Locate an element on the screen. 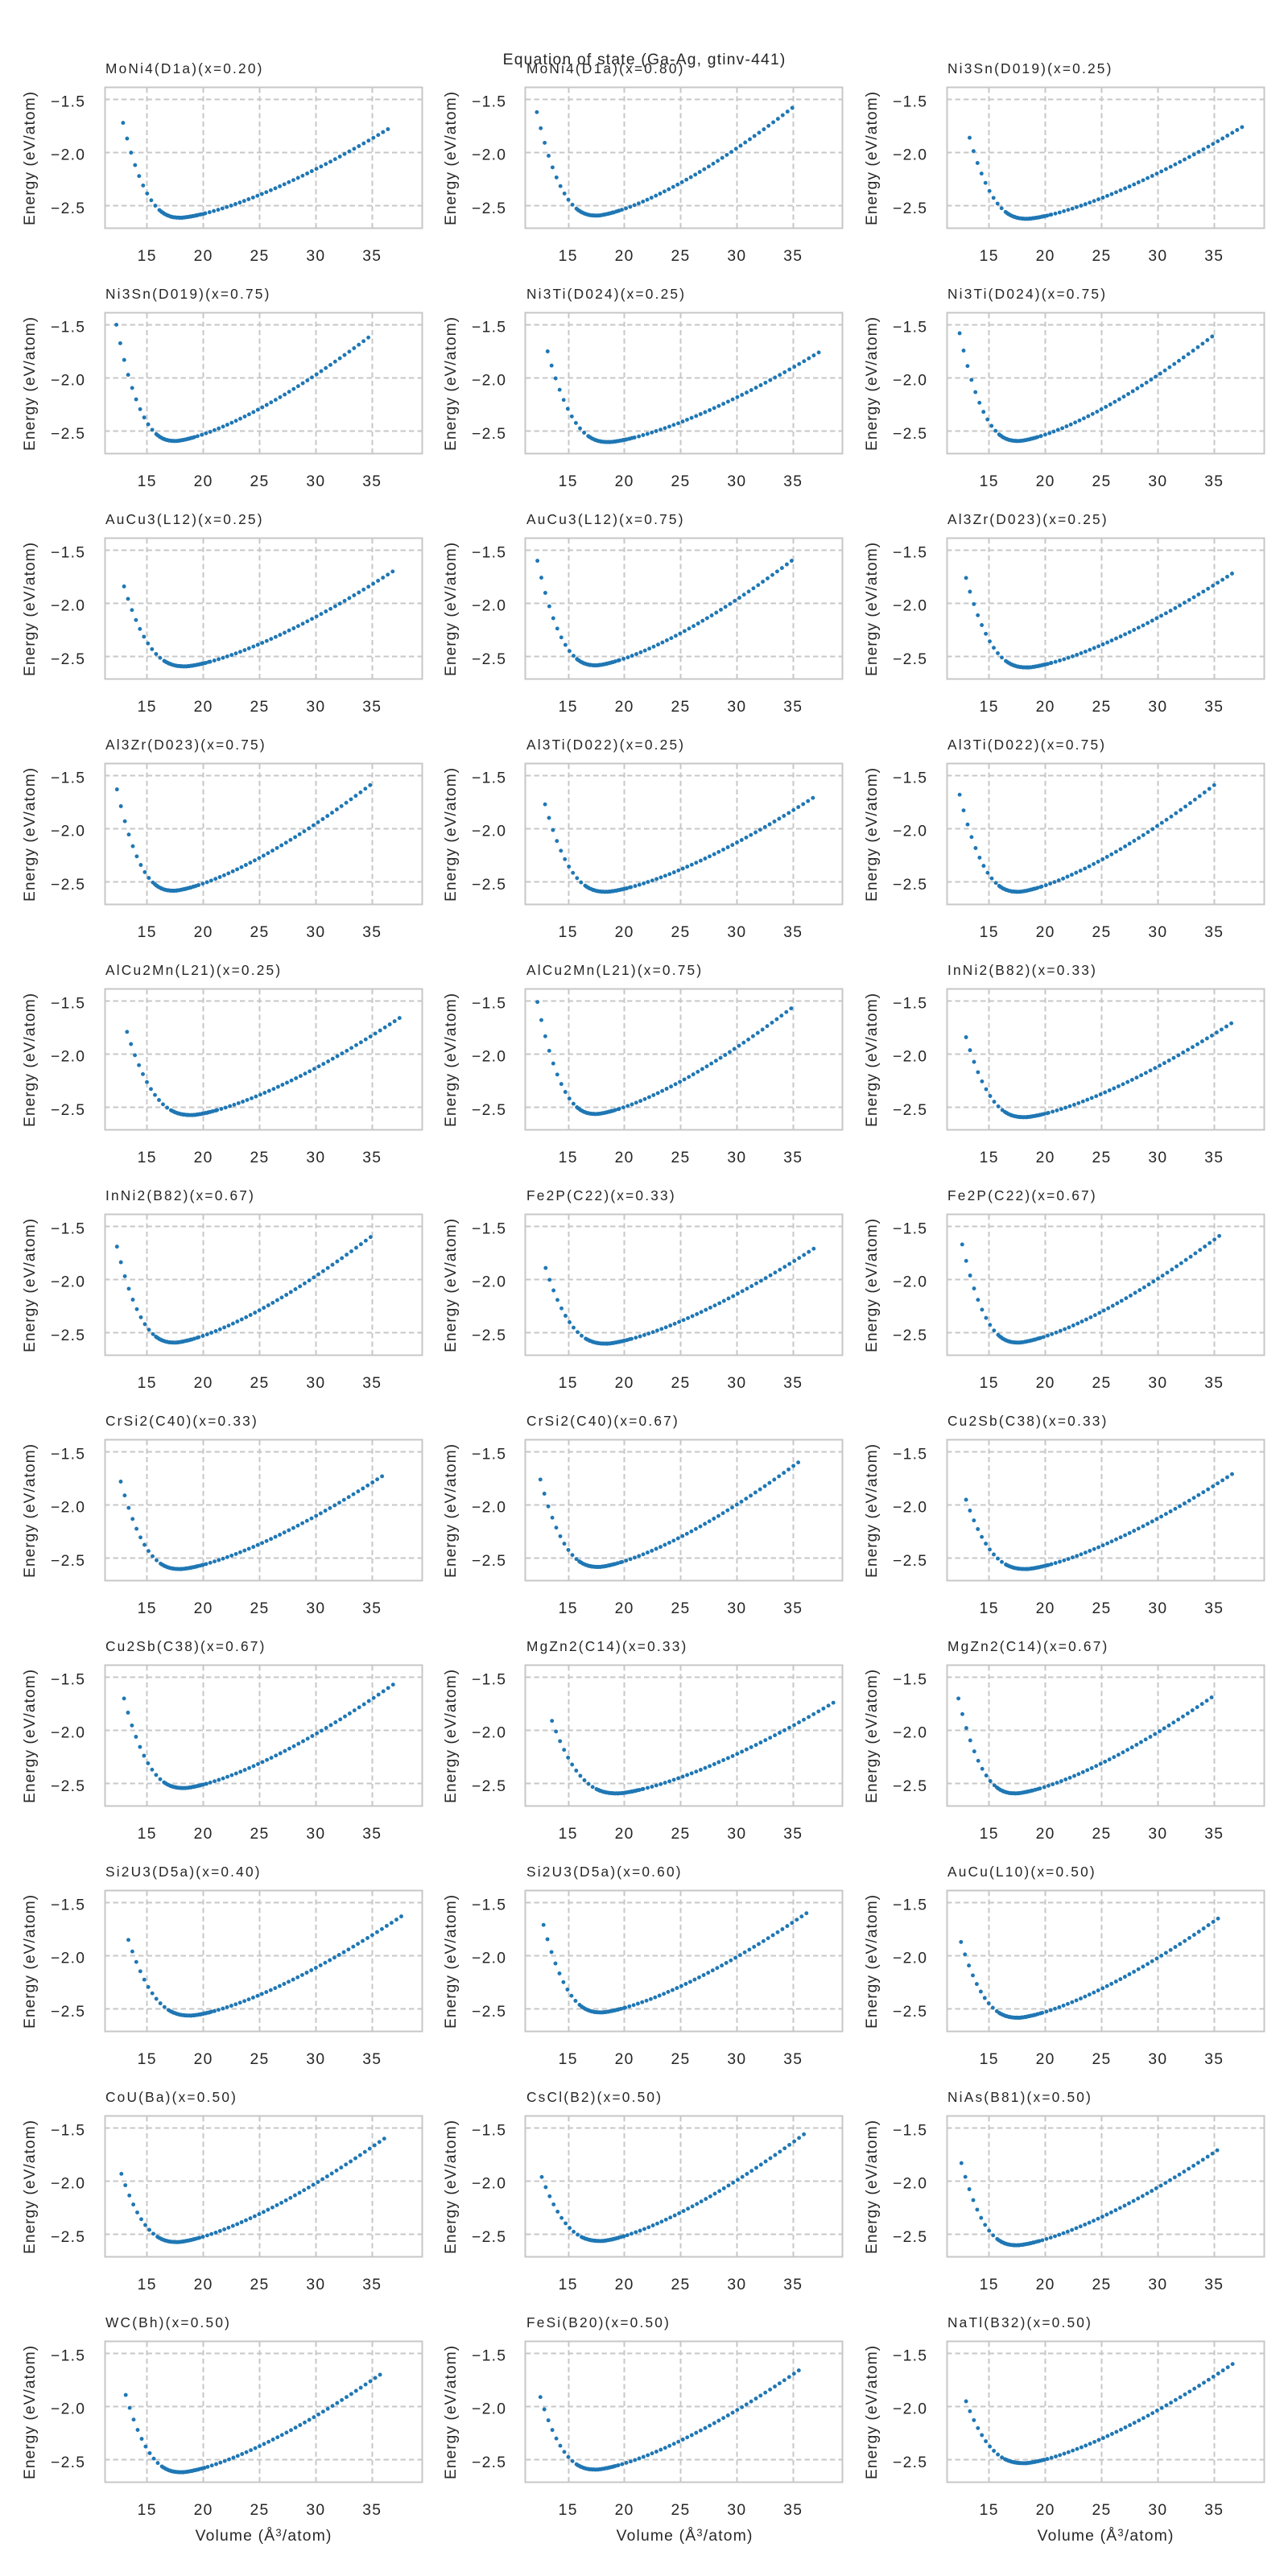  svg-text: Si2U3(D5a)(x=0.60) is located at coordinates (604, 1872).